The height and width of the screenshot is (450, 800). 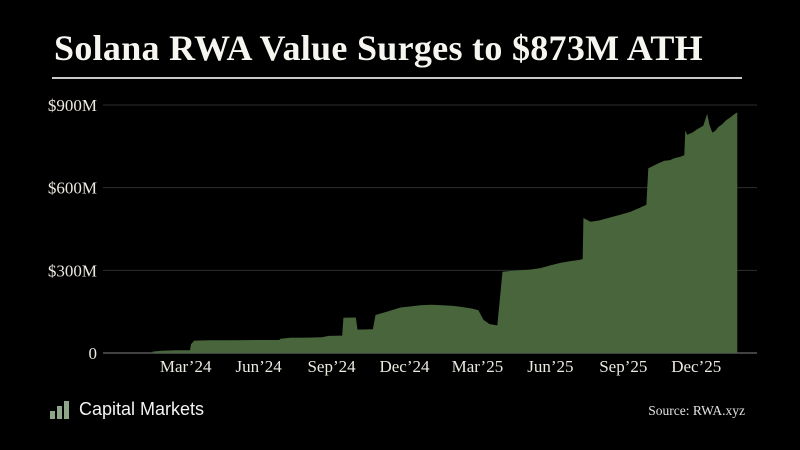 I want to click on chart-title: Solana RWA Value Surges to $873M ATH, so click(x=378, y=48).